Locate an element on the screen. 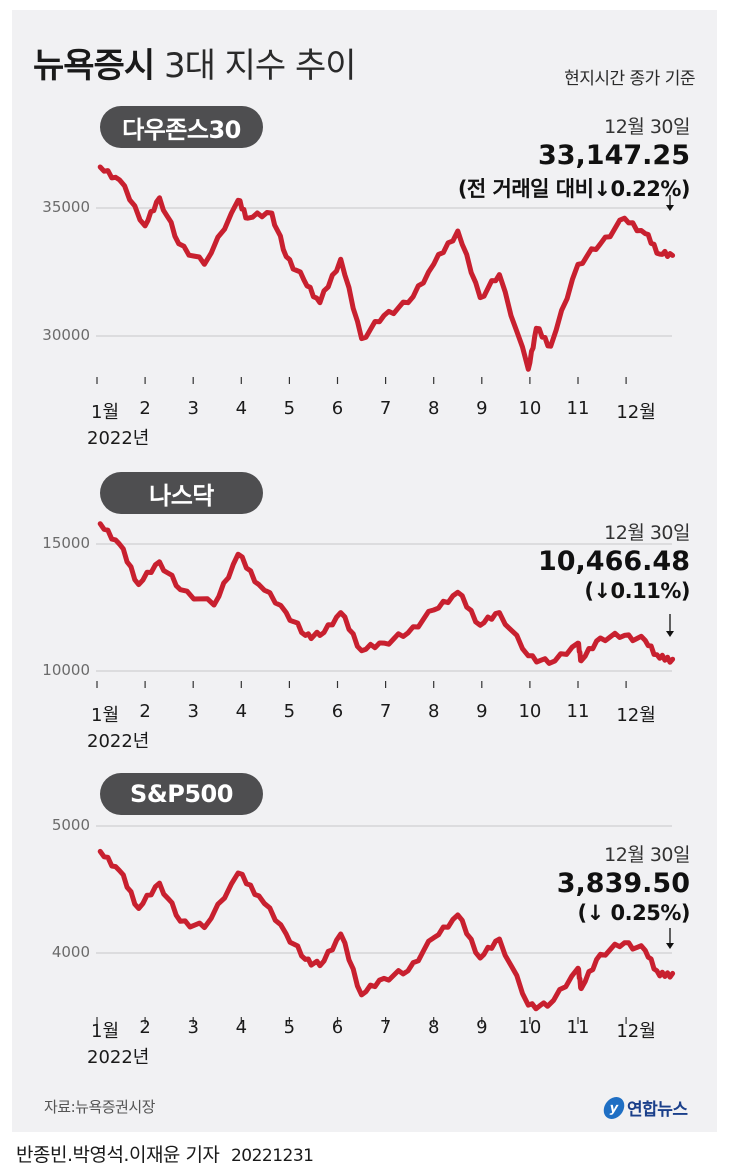 Image resolution: width=730 pixels, height=1173 pixels. latest-value-annotation: 12월 30일 3,839.50 (↓ 0.25%) is located at coordinates (623, 882).